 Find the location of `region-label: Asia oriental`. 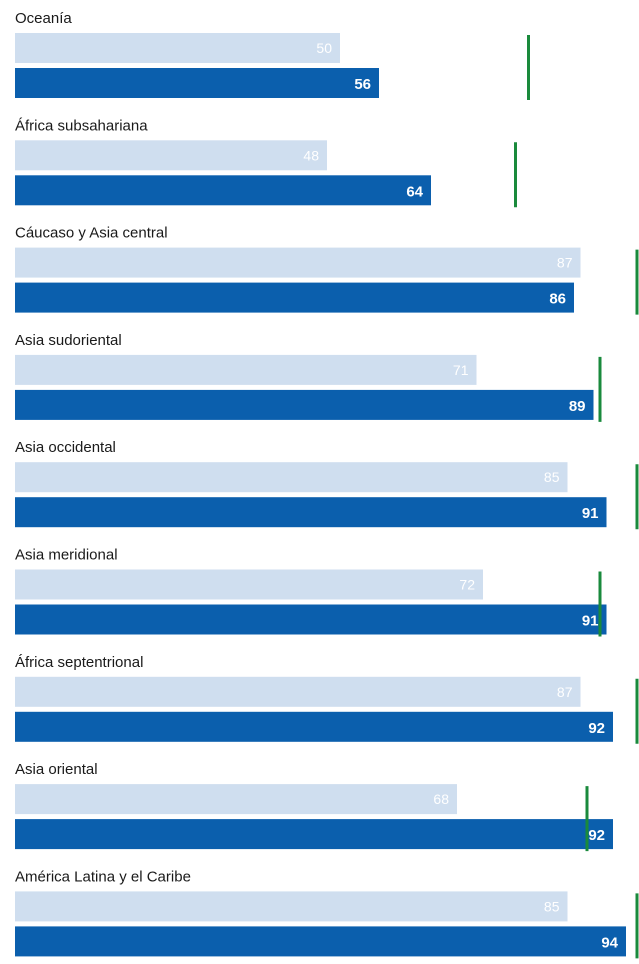

region-label: Asia oriental is located at coordinates (56, 769).